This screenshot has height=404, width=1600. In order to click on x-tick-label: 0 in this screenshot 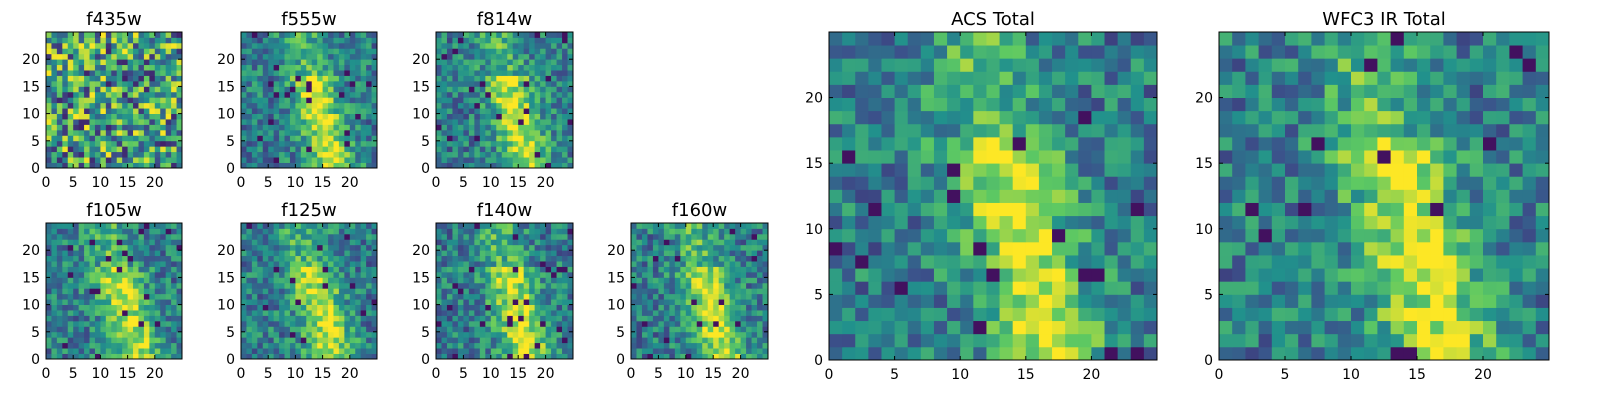, I will do `click(241, 374)`.